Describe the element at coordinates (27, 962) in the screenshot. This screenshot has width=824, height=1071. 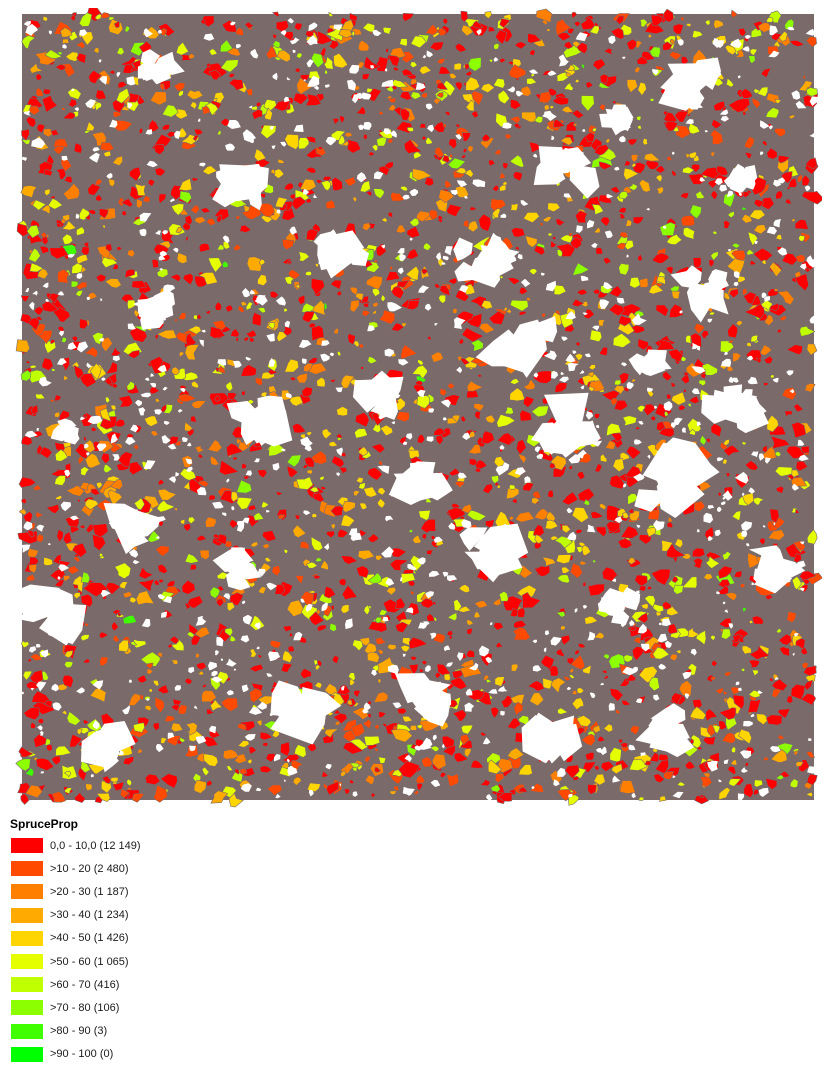
I see `legend-swatch` at that location.